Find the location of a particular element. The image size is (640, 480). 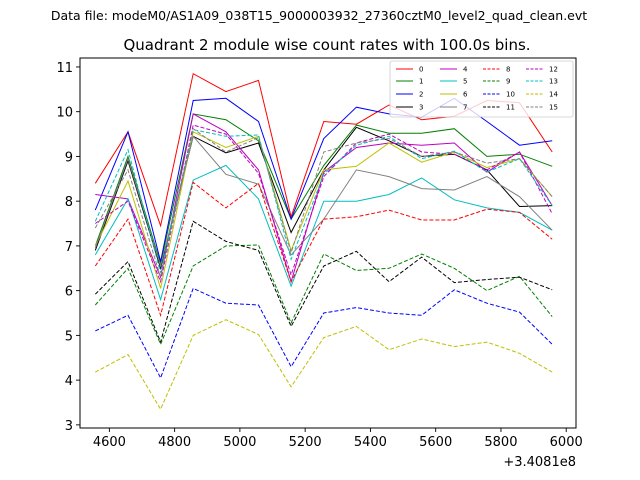

legend-label-5: 5 is located at coordinates (465, 82).